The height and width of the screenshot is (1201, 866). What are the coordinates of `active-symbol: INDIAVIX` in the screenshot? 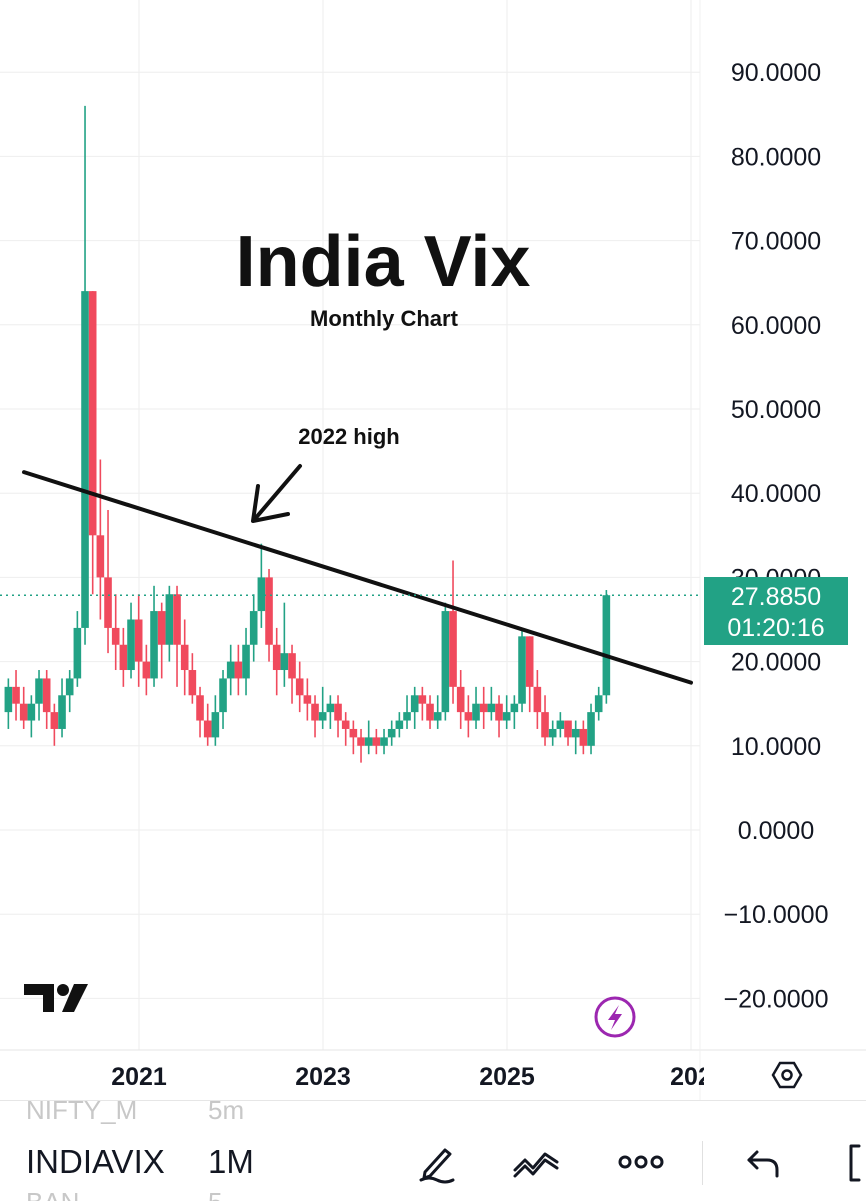 It's located at (95, 1161).